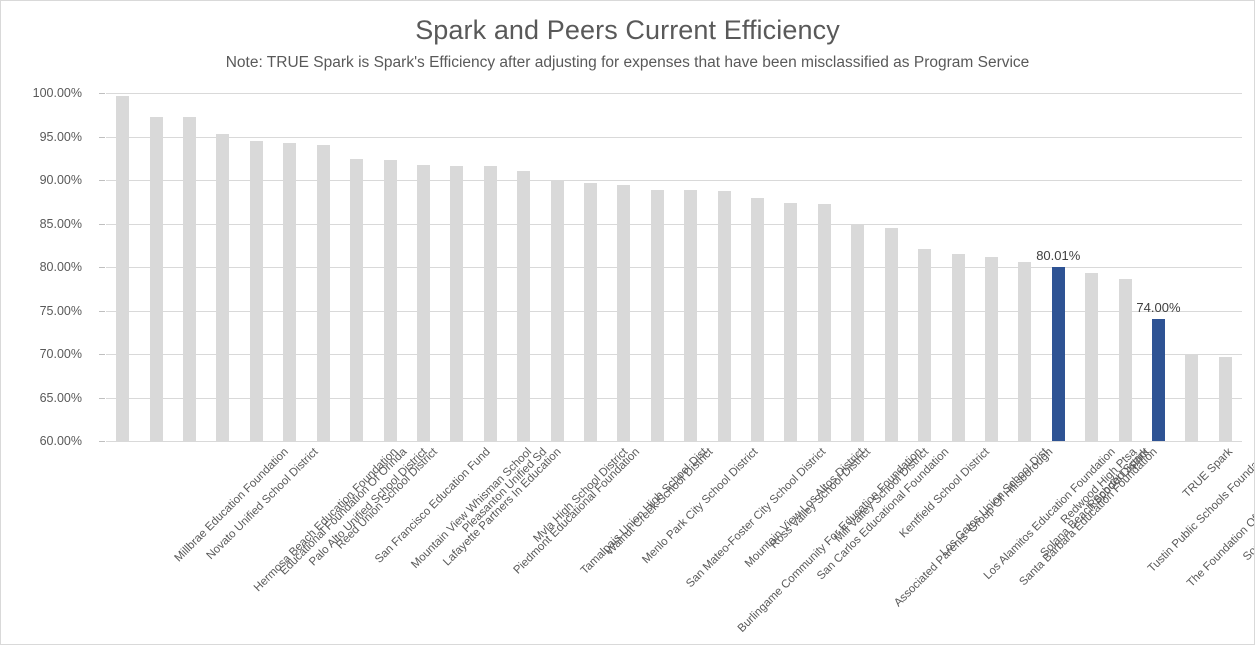 The height and width of the screenshot is (645, 1255). I want to click on y-axis-tick-label: 70.00%, so click(60, 354).